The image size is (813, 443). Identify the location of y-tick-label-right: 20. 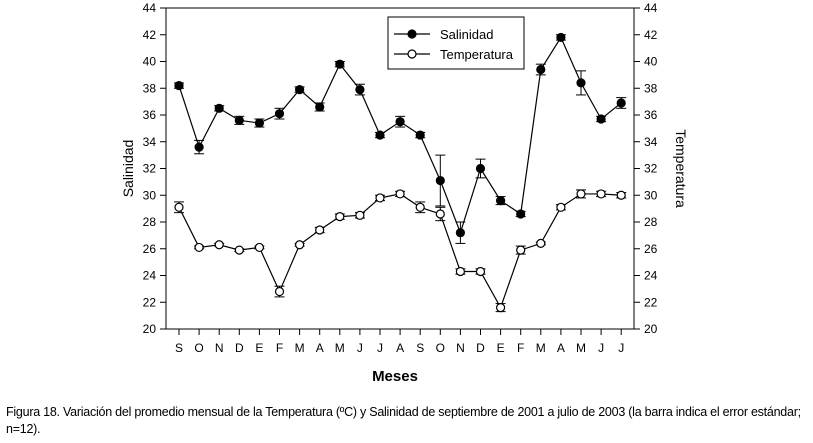
(651, 329).